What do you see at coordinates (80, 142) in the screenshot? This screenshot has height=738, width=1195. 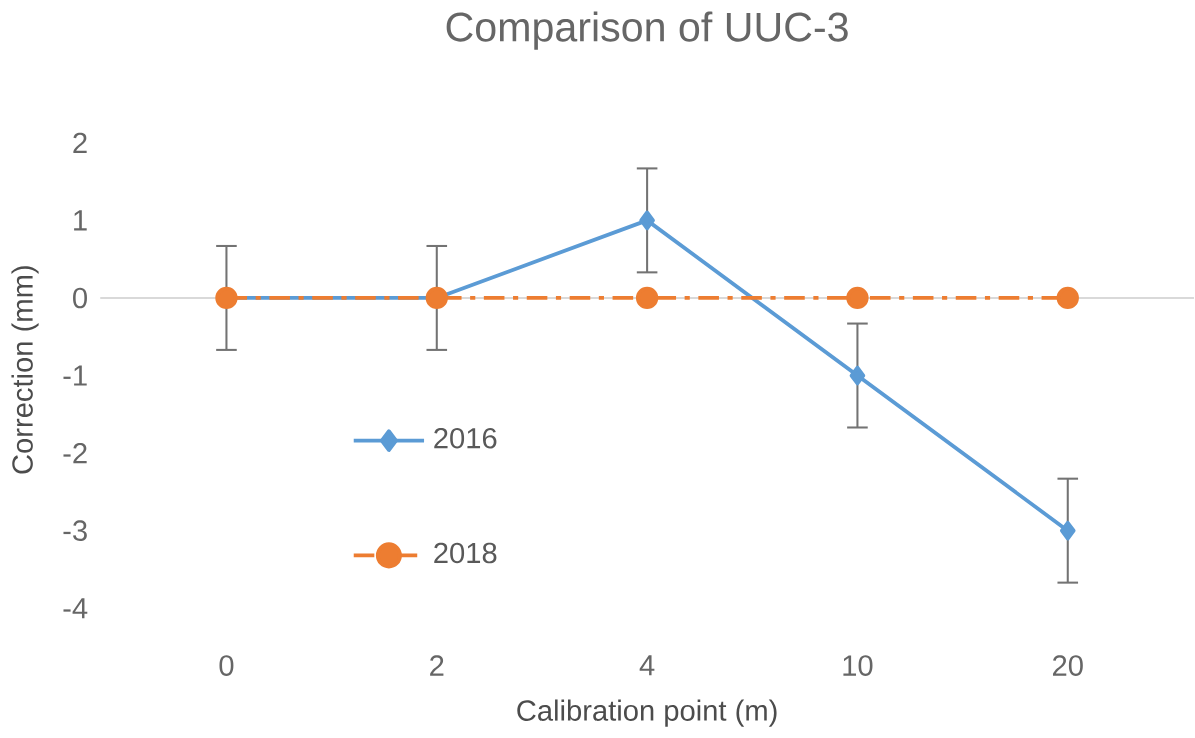 I see `y-tick-label: 2` at bounding box center [80, 142].